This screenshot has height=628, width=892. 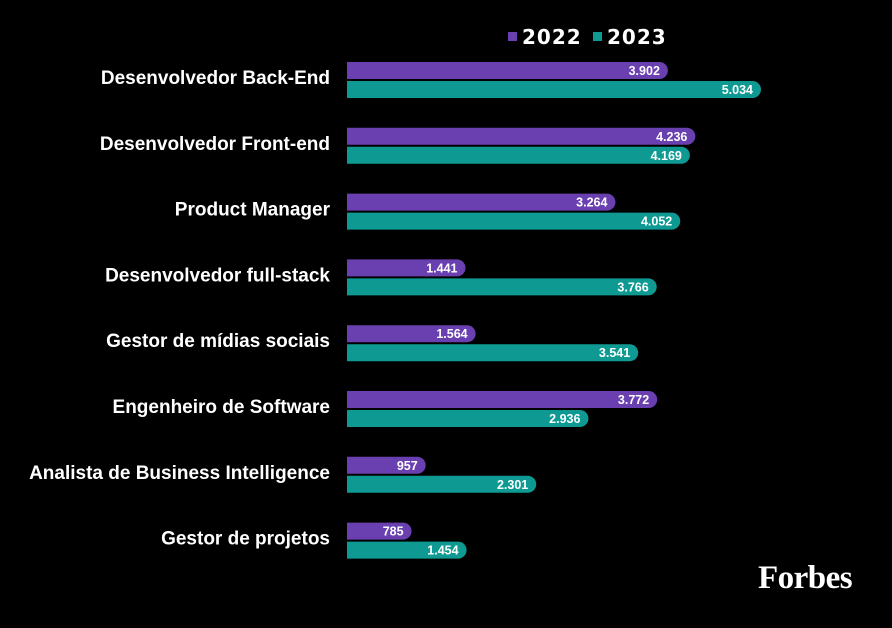 What do you see at coordinates (614, 353) in the screenshot?
I see `value-label-2023-gestor-de-midias-sociais: 3.541` at bounding box center [614, 353].